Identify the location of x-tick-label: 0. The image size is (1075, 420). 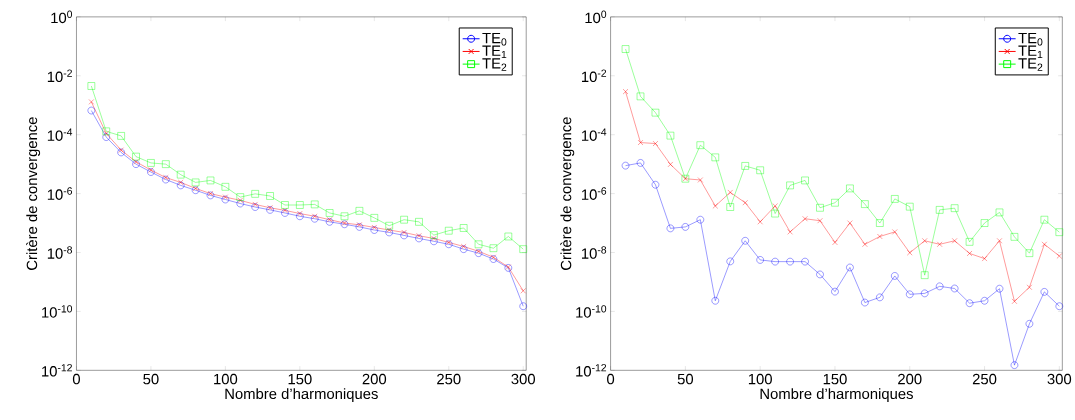
(611, 379).